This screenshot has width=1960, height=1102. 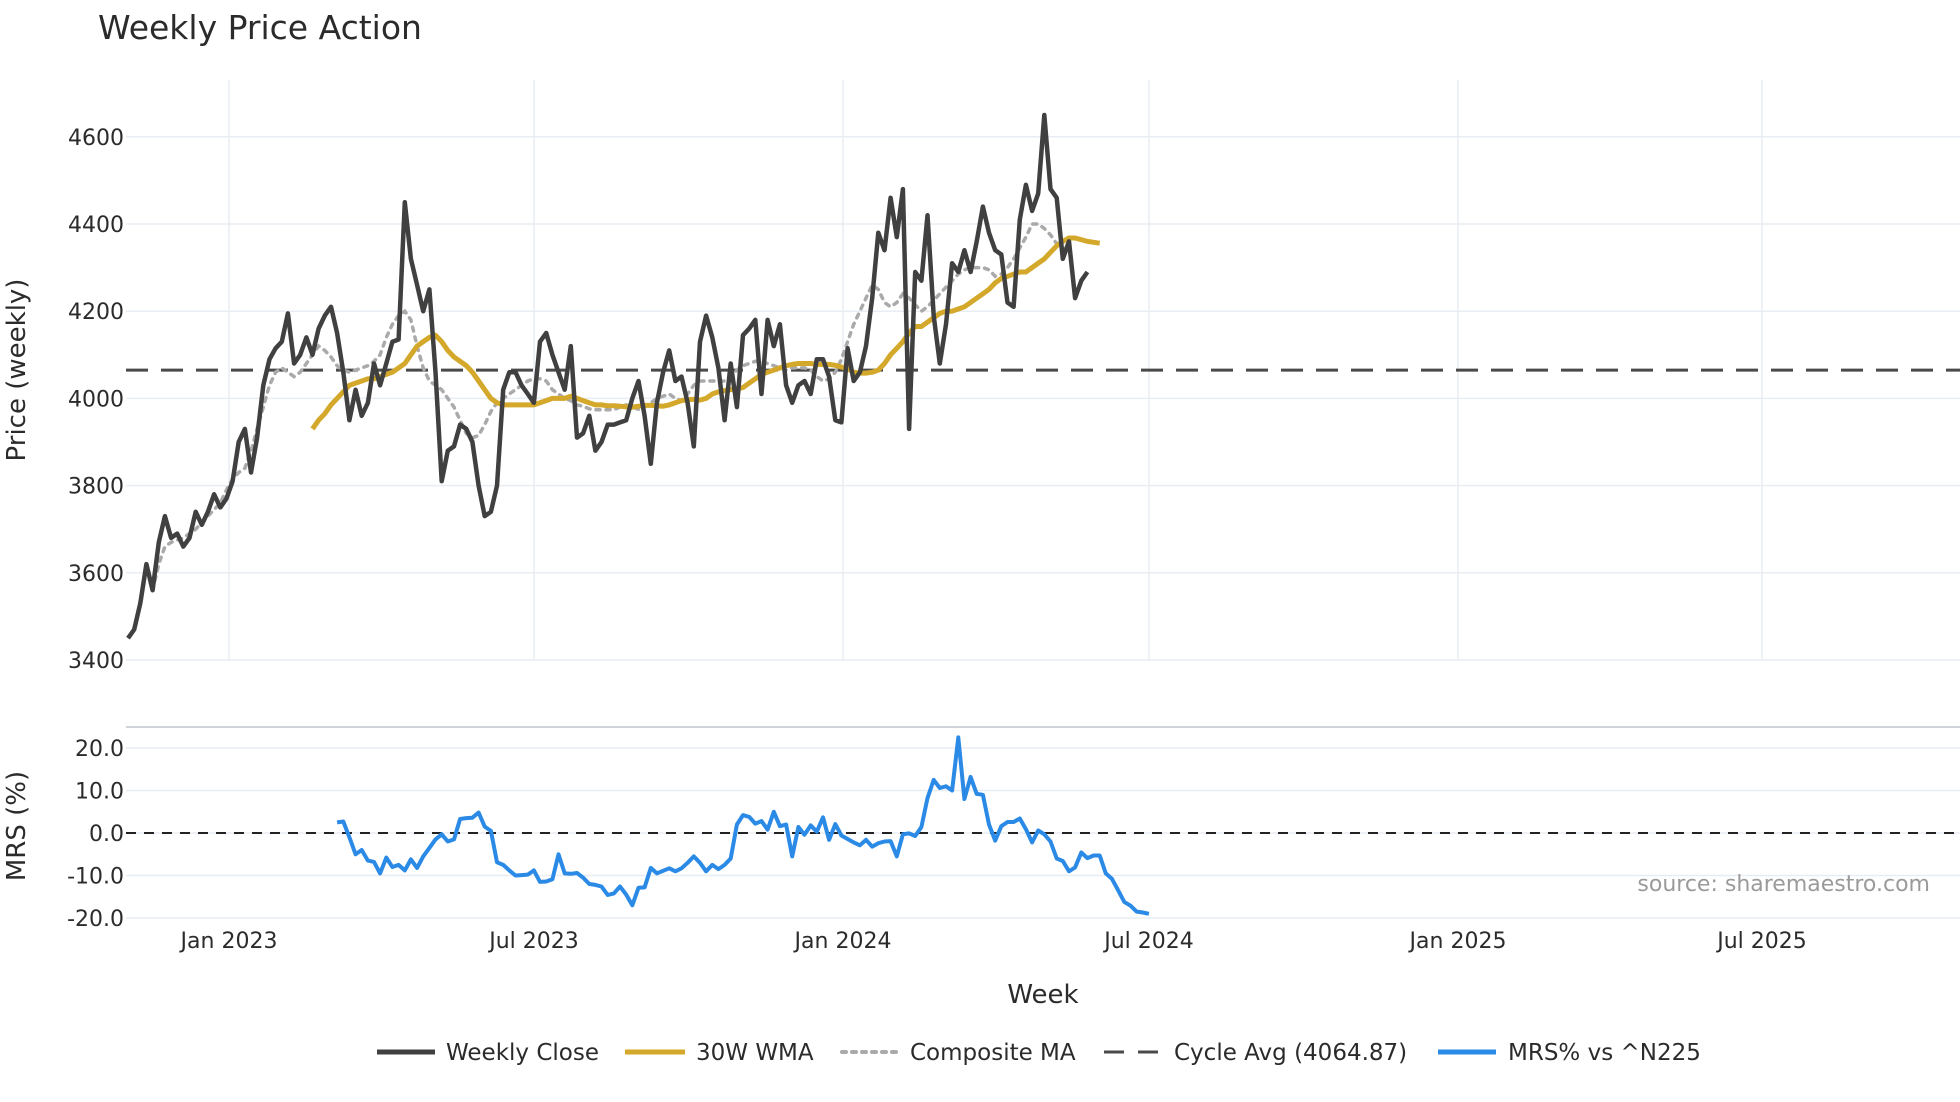 What do you see at coordinates (95, 877) in the screenshot?
I see `mrs-y-tick-label: -10.0` at bounding box center [95, 877].